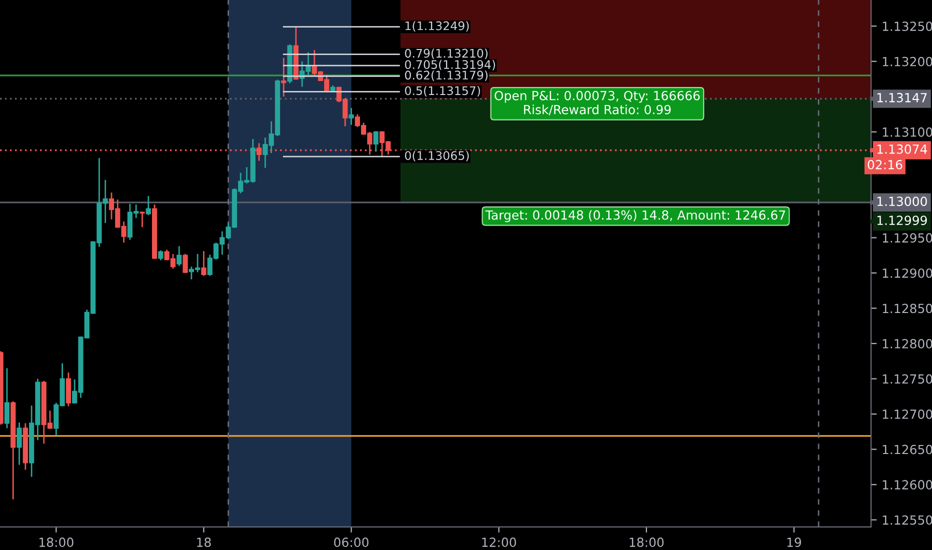 This screenshot has height=550, width=932. I want to click on series-label: 0(1.13065), so click(437, 156).